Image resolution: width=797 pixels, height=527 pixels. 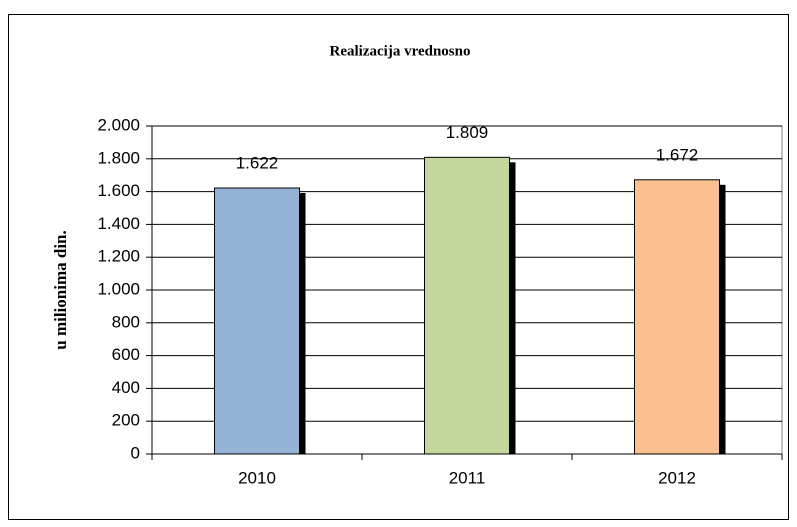 I want to click on y-tick-label: 1.600, so click(x=118, y=190).